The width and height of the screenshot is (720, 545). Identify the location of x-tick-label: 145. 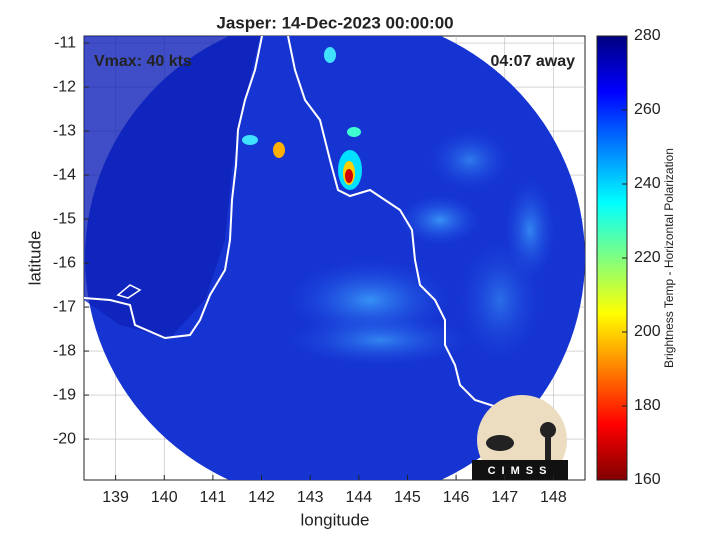
(407, 497).